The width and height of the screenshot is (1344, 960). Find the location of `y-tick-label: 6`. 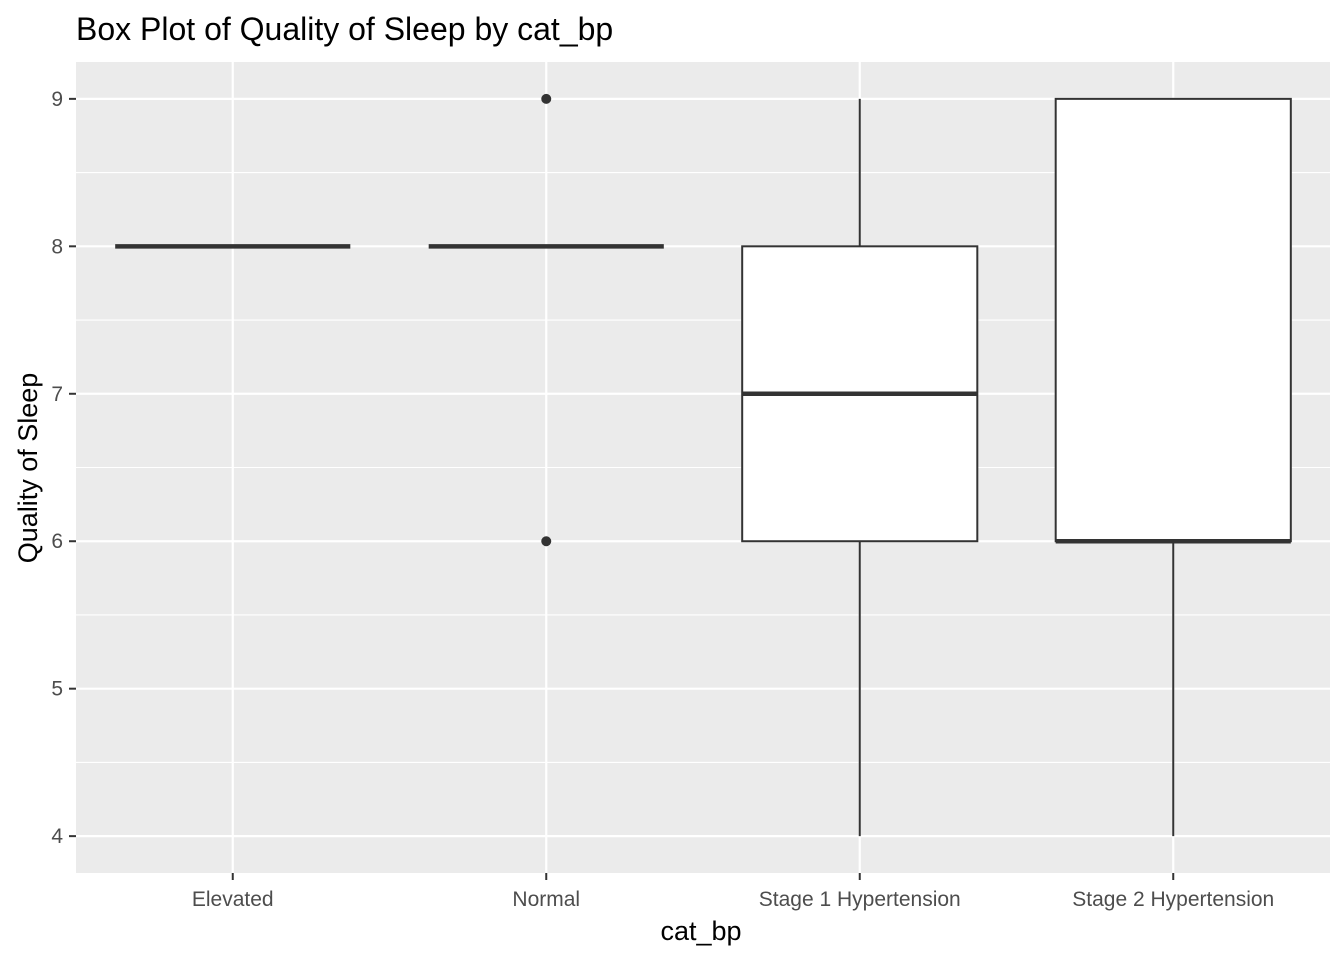

y-tick-label: 6 is located at coordinates (57, 541).